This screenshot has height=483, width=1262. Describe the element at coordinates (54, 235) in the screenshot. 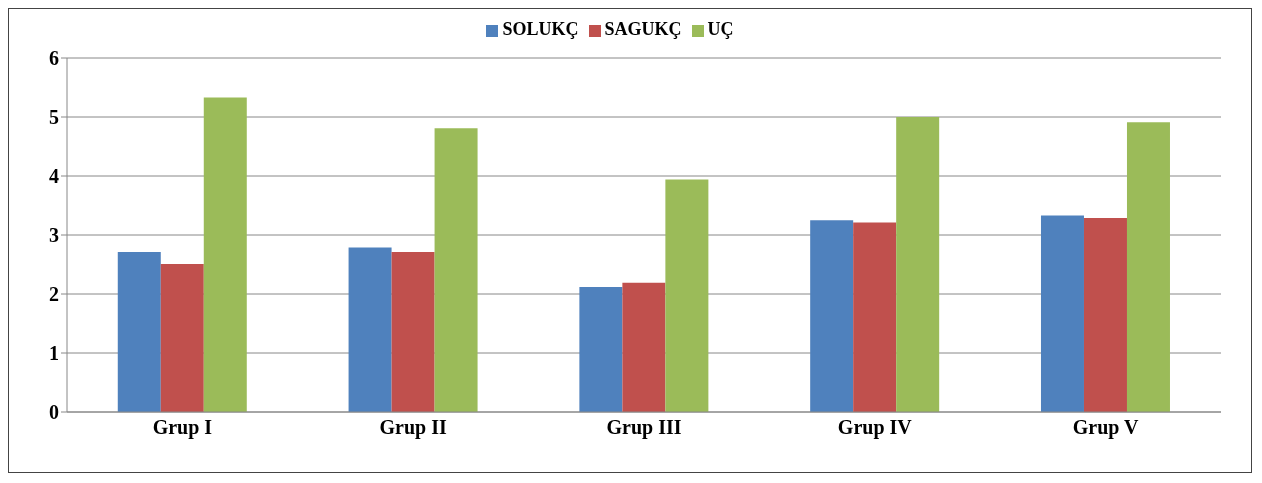

I see `y-tick-label: 3` at that location.